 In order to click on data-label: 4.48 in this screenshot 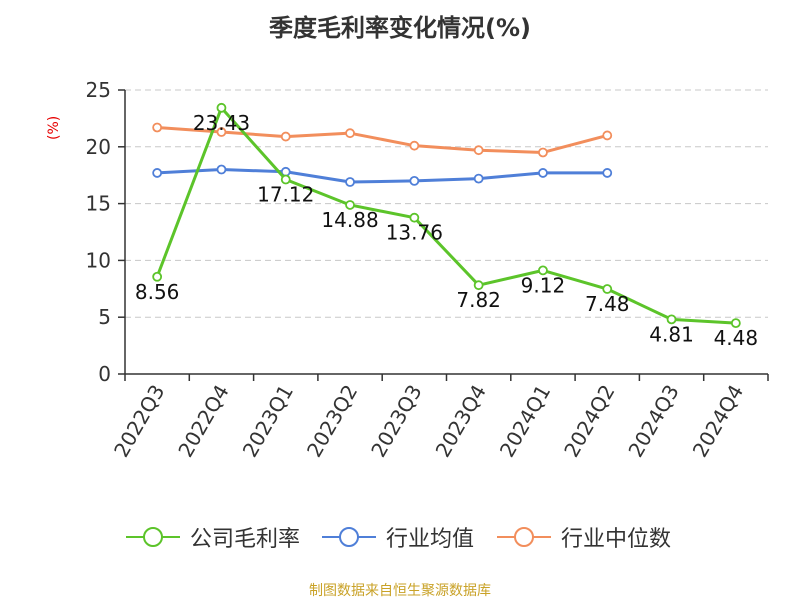, I will do `click(736, 338)`.